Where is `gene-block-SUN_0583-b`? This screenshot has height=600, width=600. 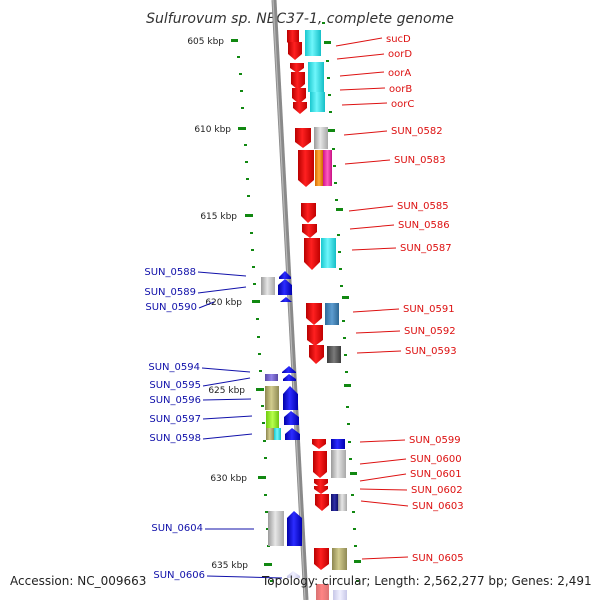
gene-block-SUN_0583-b is located at coordinates (327, 168).